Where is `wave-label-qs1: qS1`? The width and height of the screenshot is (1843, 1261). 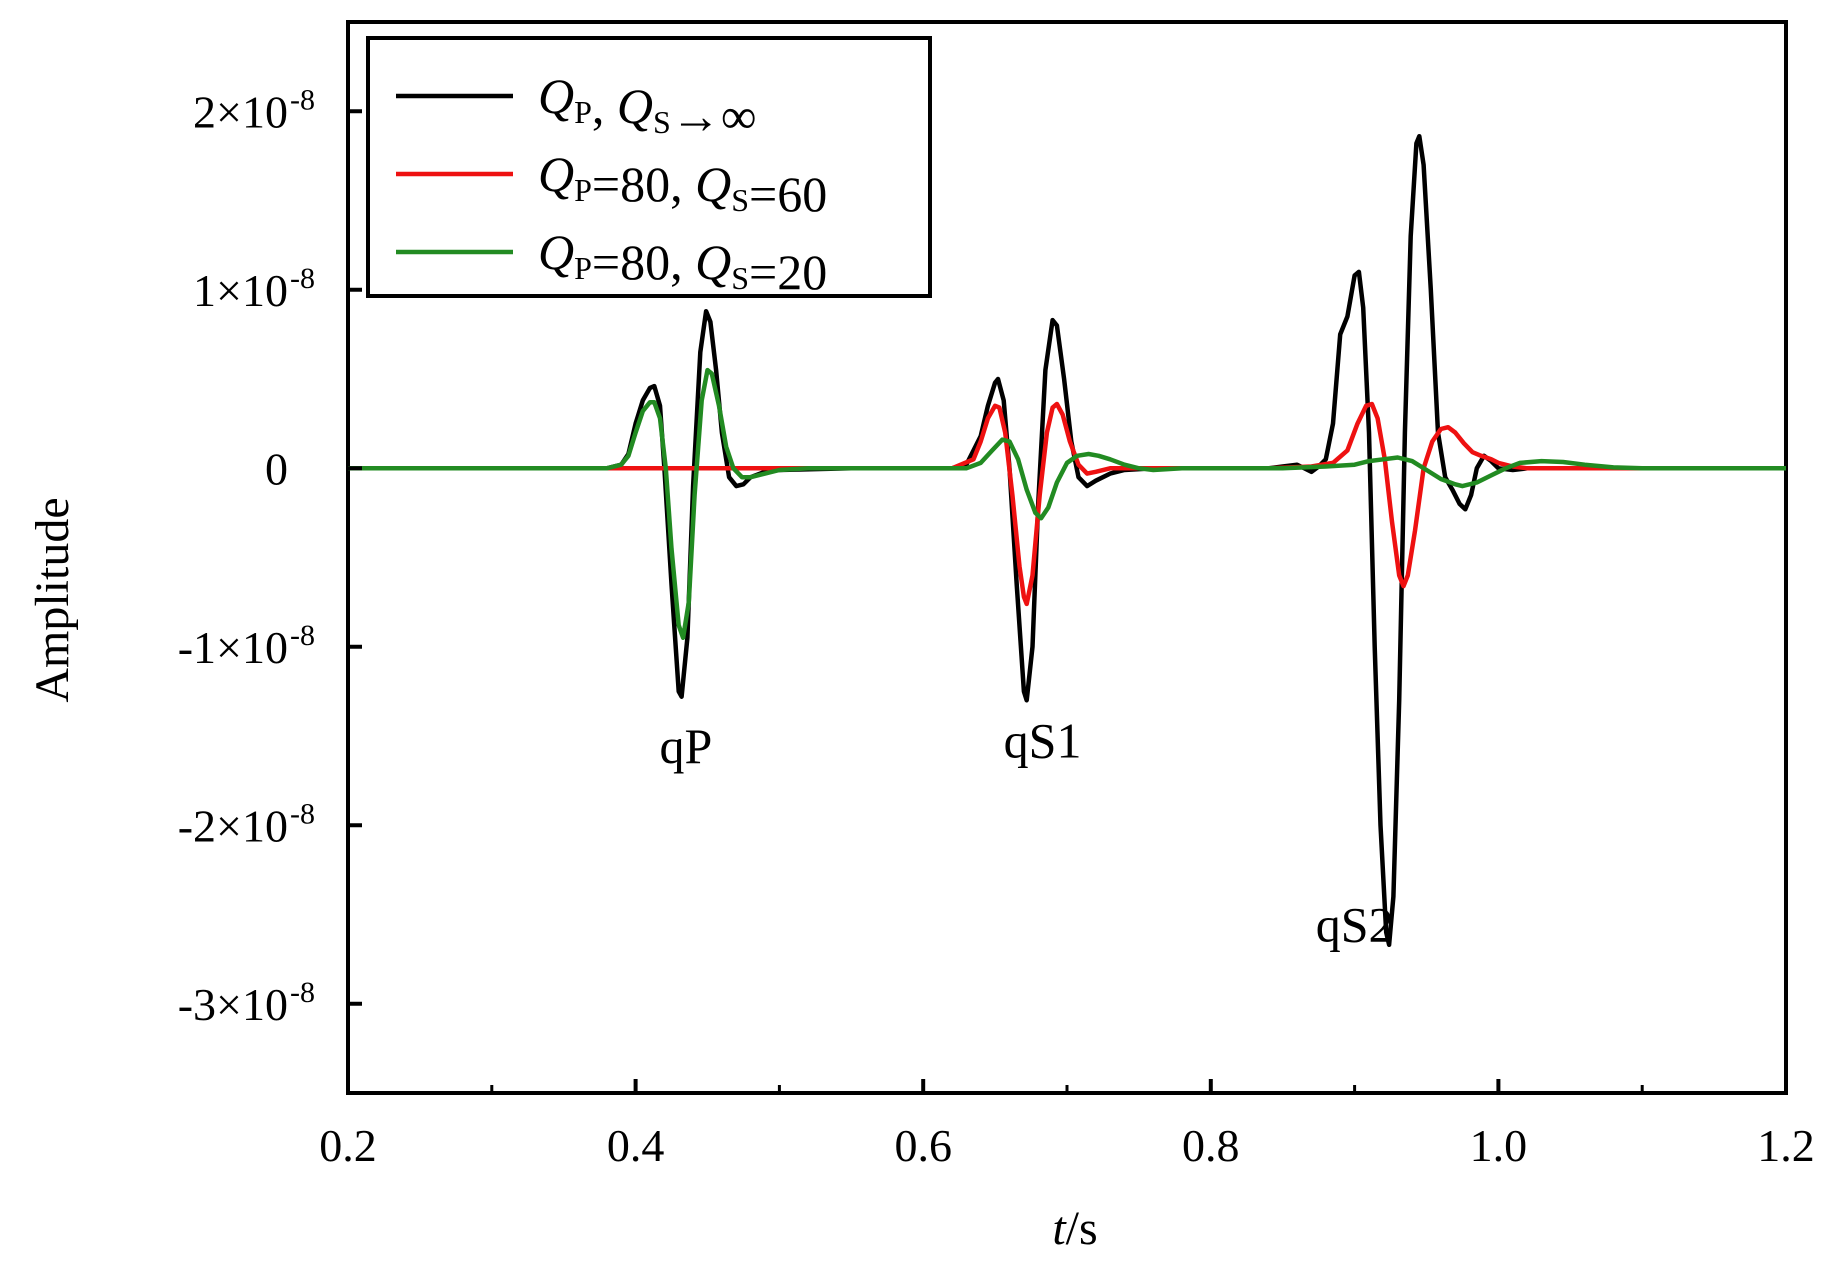
wave-label-qs1: qS1 is located at coordinates (1043, 740).